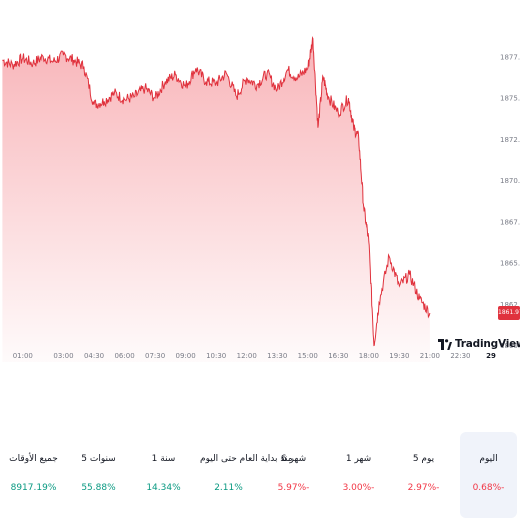  What do you see at coordinates (510, 346) in the screenshot?
I see `y-tick-label: 1860.00` at bounding box center [510, 346].